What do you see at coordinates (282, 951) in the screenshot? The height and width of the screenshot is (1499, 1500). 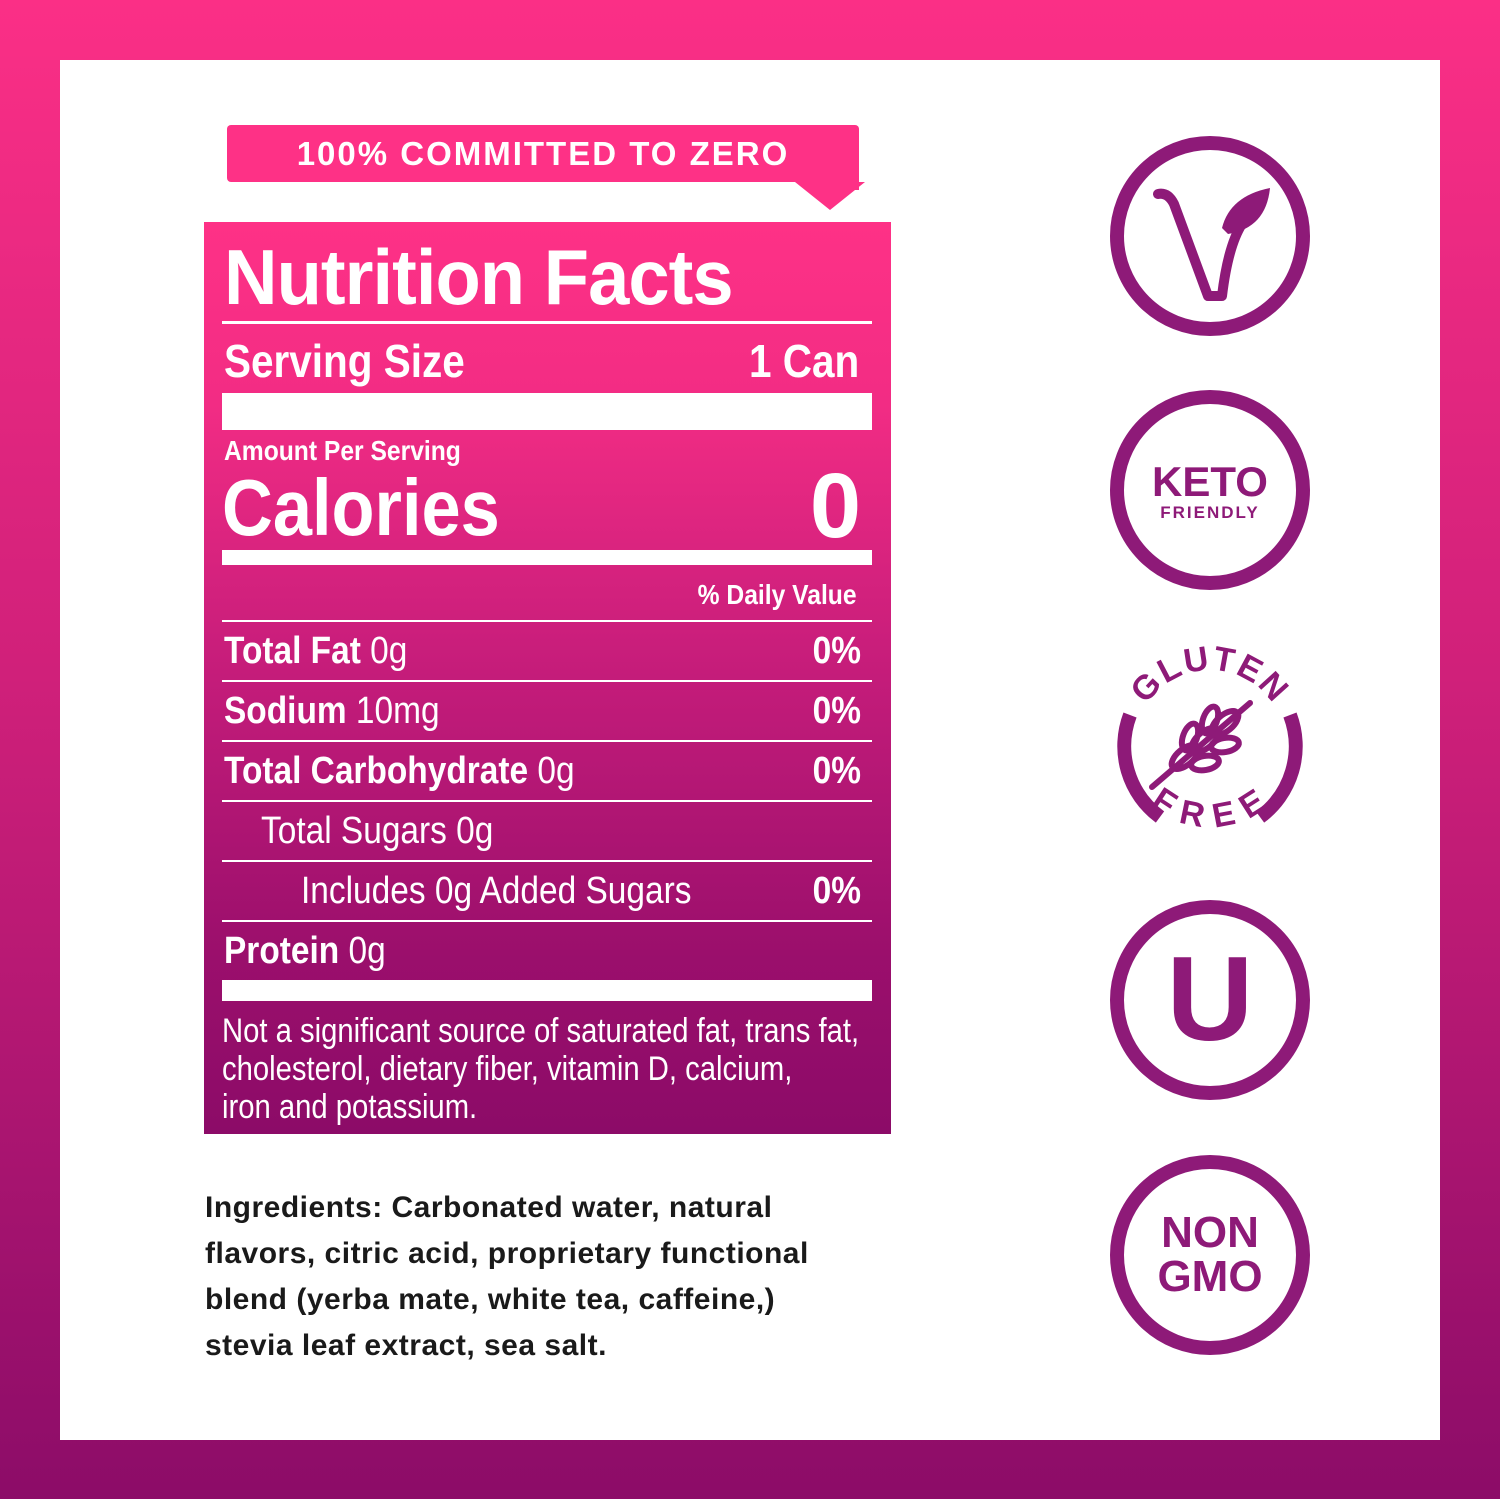 I see `row-label: Protein` at bounding box center [282, 951].